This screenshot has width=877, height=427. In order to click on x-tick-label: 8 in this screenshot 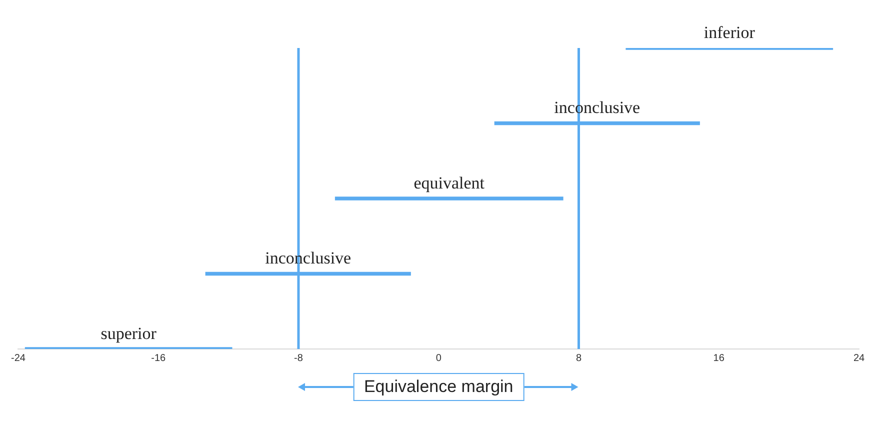, I will do `click(579, 358)`.